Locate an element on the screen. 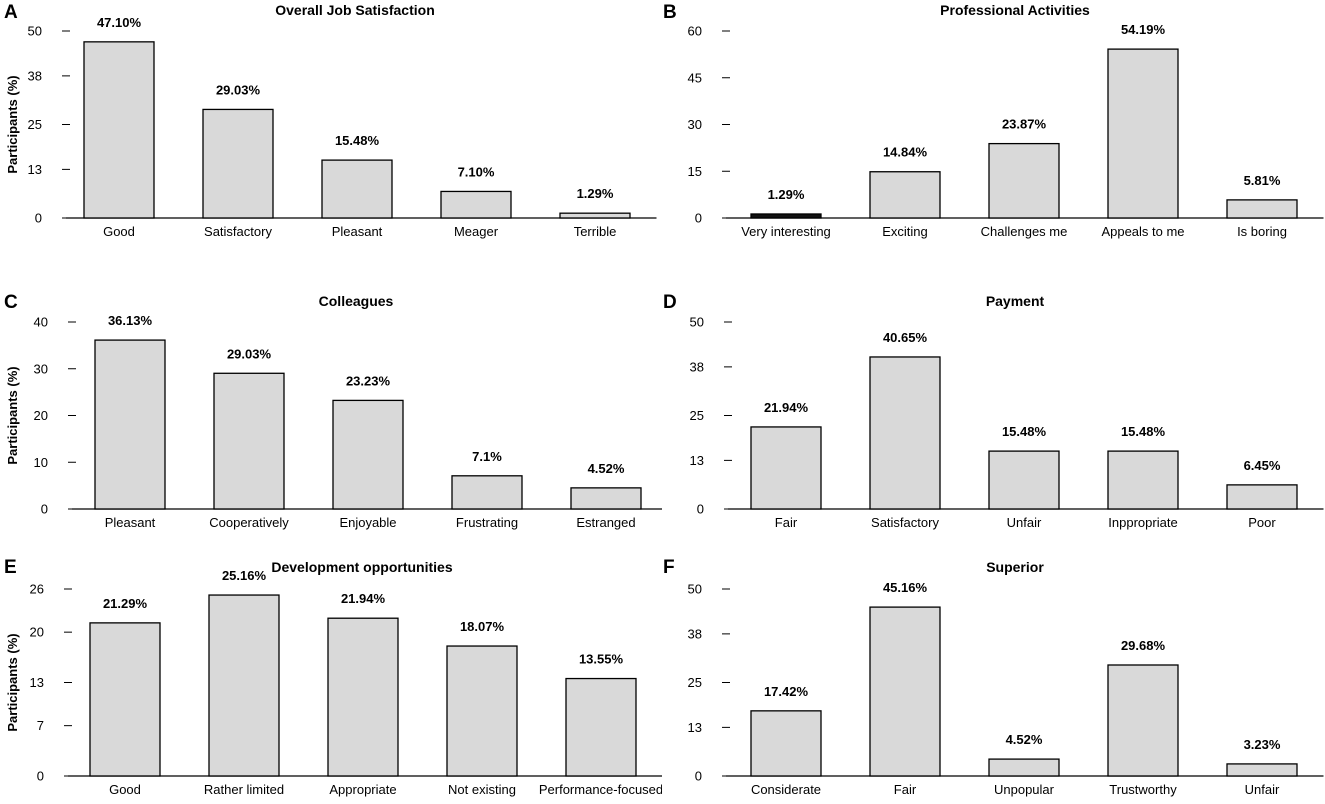  x-tick-label: Appropriate is located at coordinates (362, 789).